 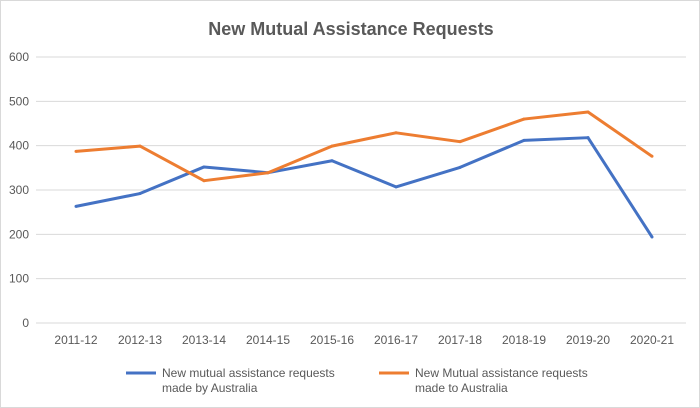 I want to click on legend-label: New Mutual assistance requests, so click(x=501, y=373).